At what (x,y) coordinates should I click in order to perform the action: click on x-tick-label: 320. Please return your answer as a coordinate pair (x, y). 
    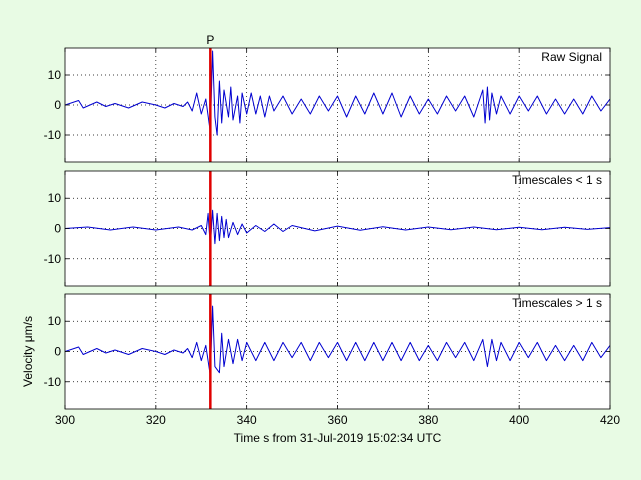
    Looking at the image, I should click on (156, 420).